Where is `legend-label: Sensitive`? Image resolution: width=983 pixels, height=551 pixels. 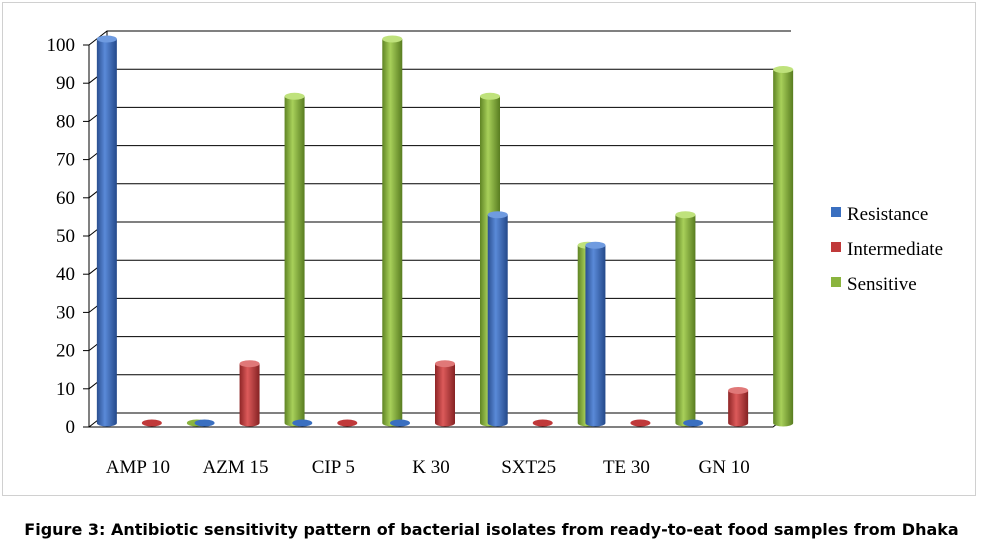 legend-label: Sensitive is located at coordinates (882, 284).